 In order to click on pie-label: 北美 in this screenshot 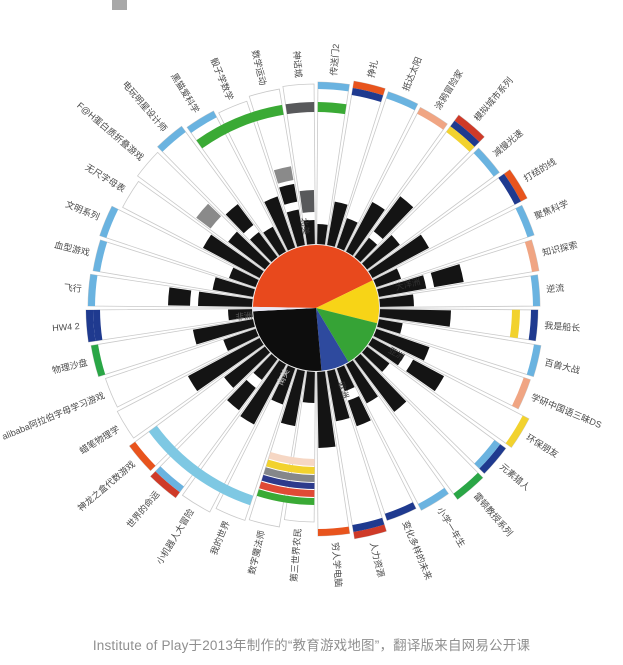, I will do `click(305, 226)`.